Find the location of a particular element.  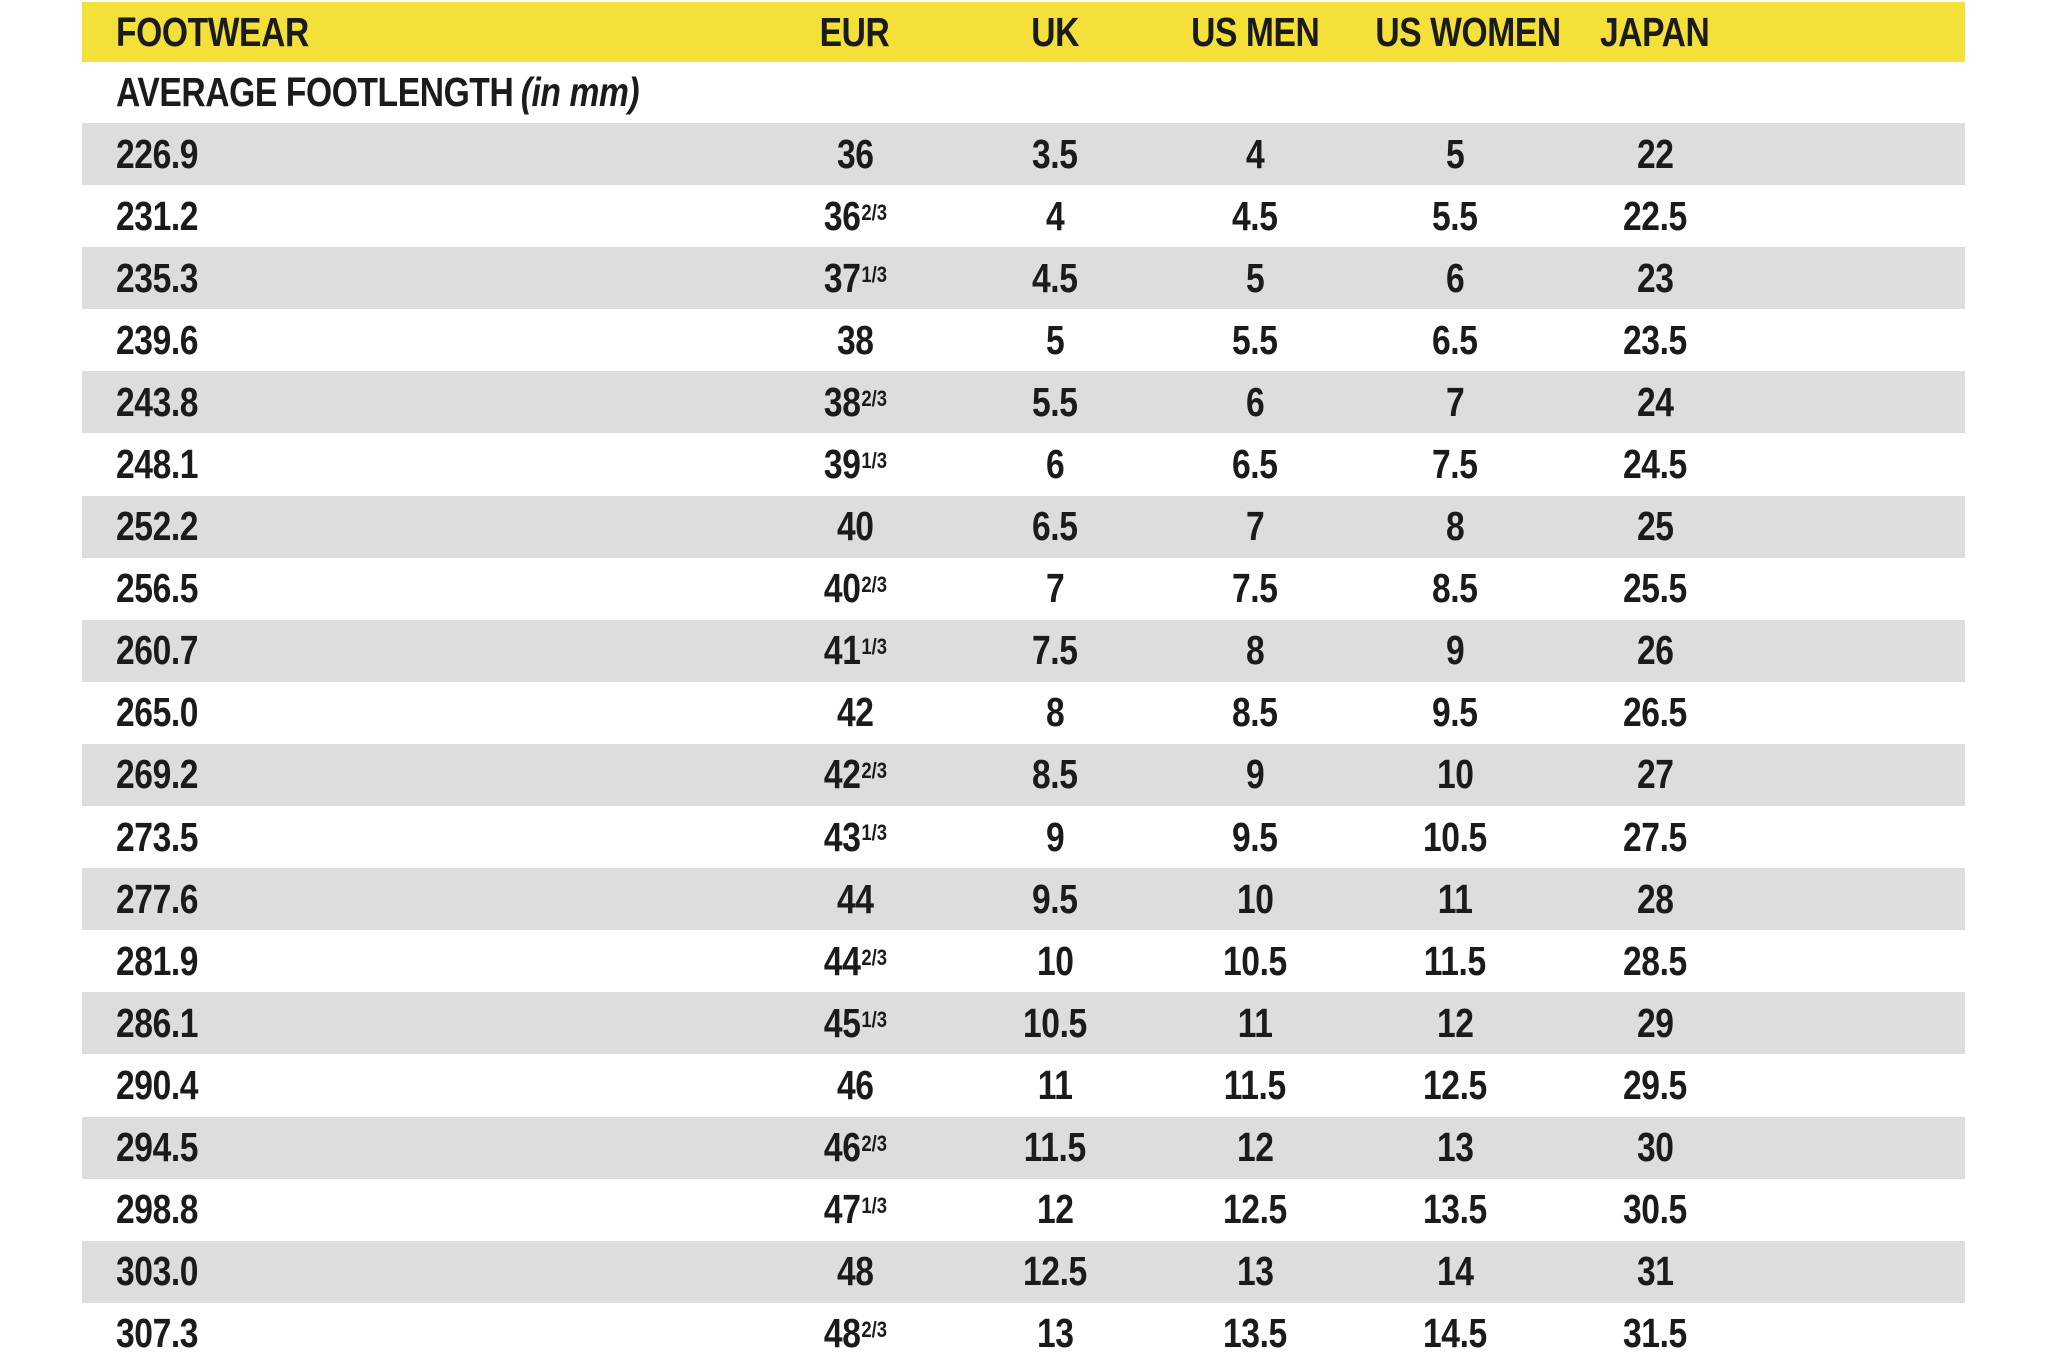

cell-us-women: 9.5 is located at coordinates (1455, 712).